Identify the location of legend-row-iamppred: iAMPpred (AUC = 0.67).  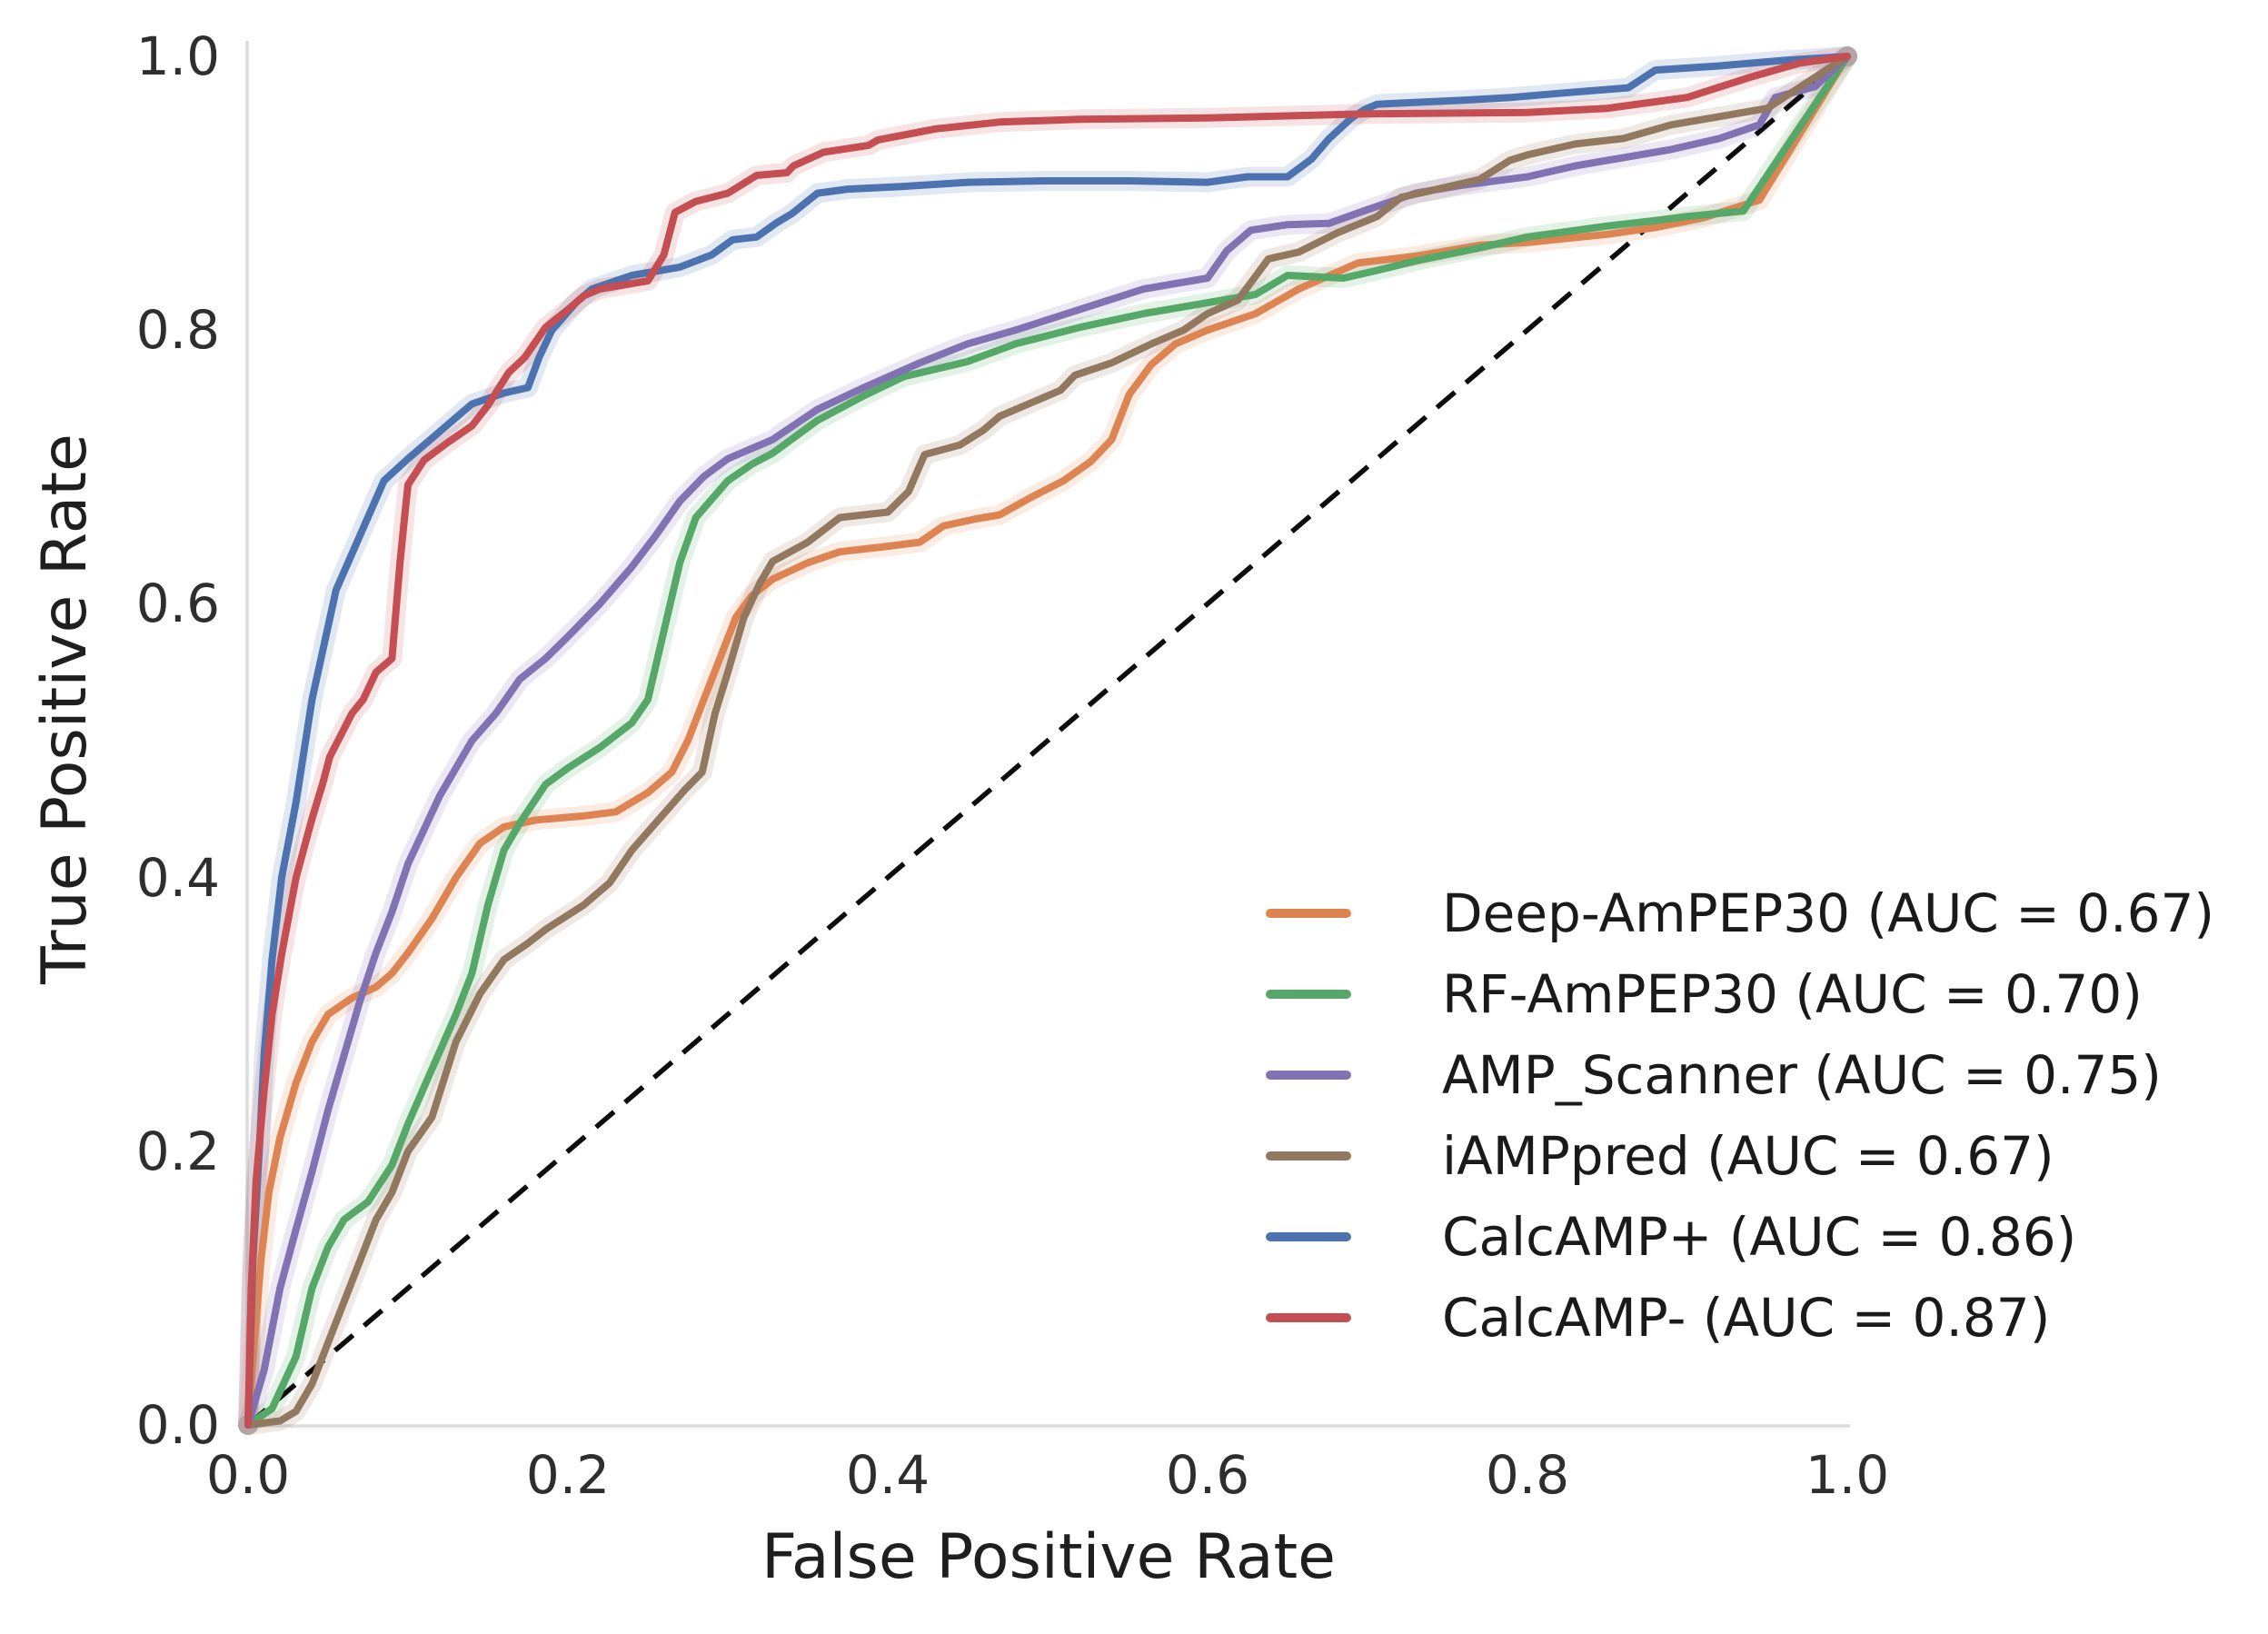
(1765, 1155).